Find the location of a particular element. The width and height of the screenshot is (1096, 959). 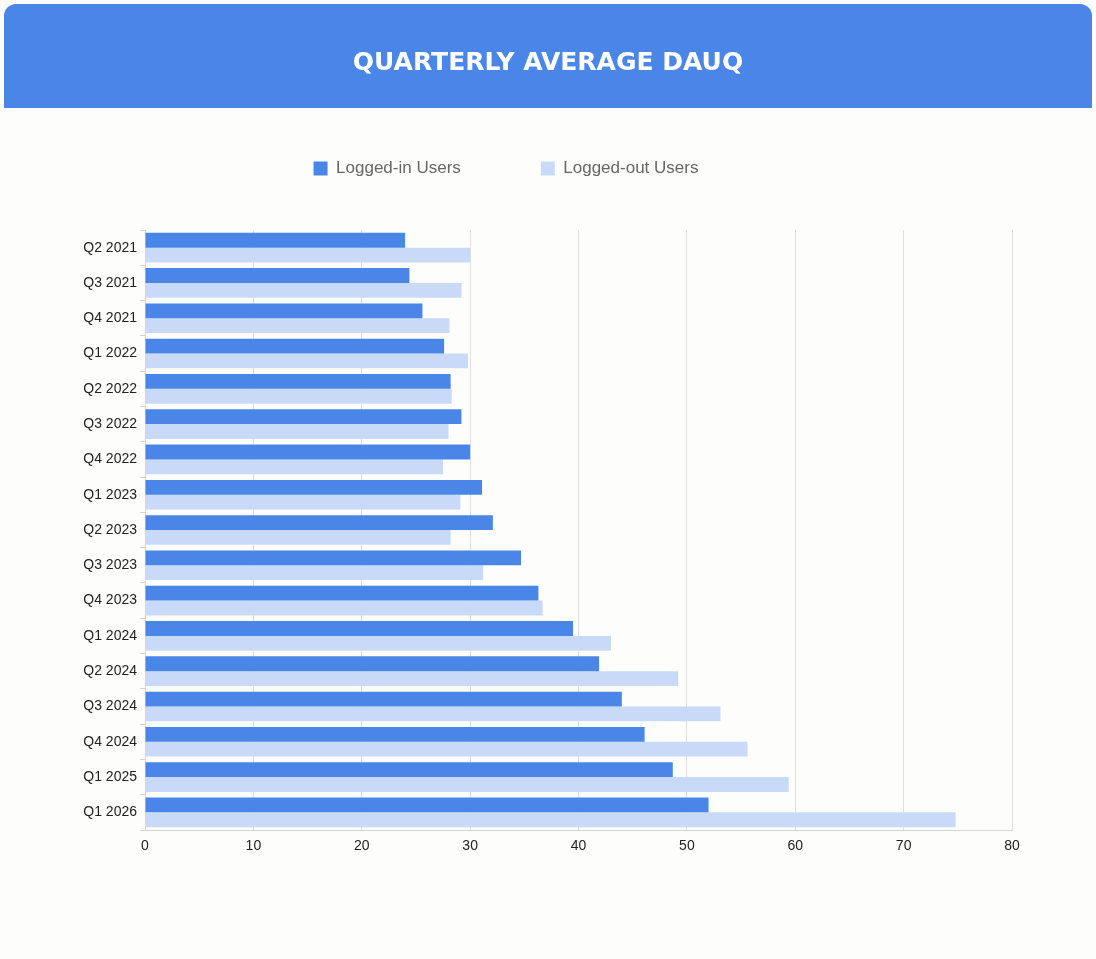

y-tick-label: Q4 2021 is located at coordinates (110, 317).